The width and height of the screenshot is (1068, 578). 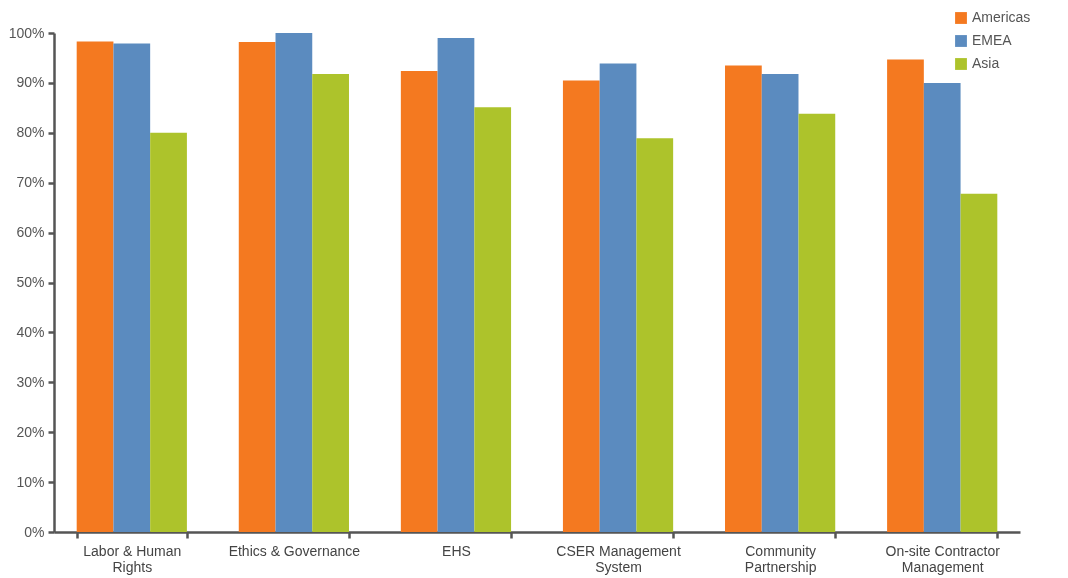 What do you see at coordinates (618, 558) in the screenshot?
I see `x-tick-label: CSER Management System` at bounding box center [618, 558].